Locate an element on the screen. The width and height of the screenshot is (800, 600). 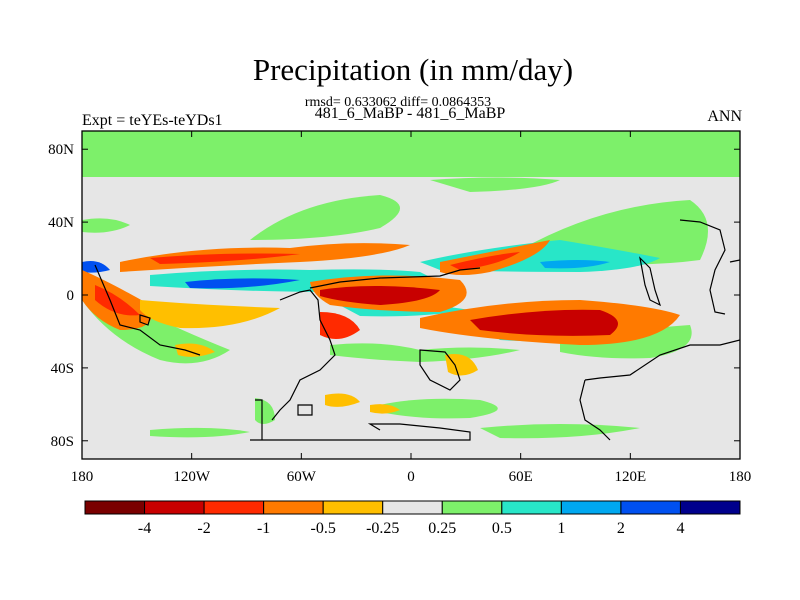
plot-title: Precipitation (in mm/day) is located at coordinates (413, 69).